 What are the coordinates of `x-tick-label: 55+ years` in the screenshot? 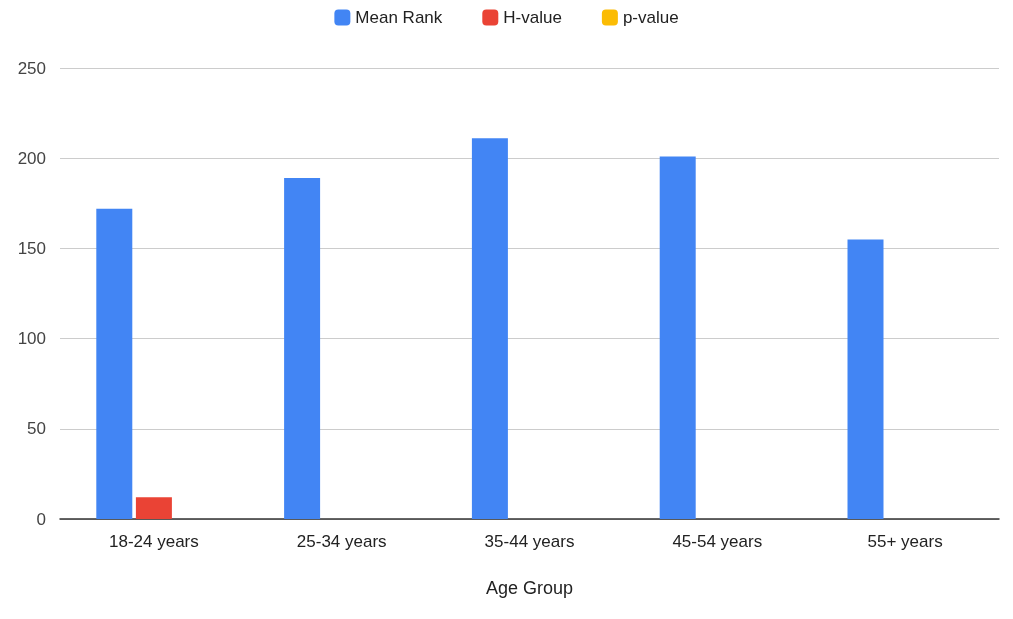 It's located at (905, 541).